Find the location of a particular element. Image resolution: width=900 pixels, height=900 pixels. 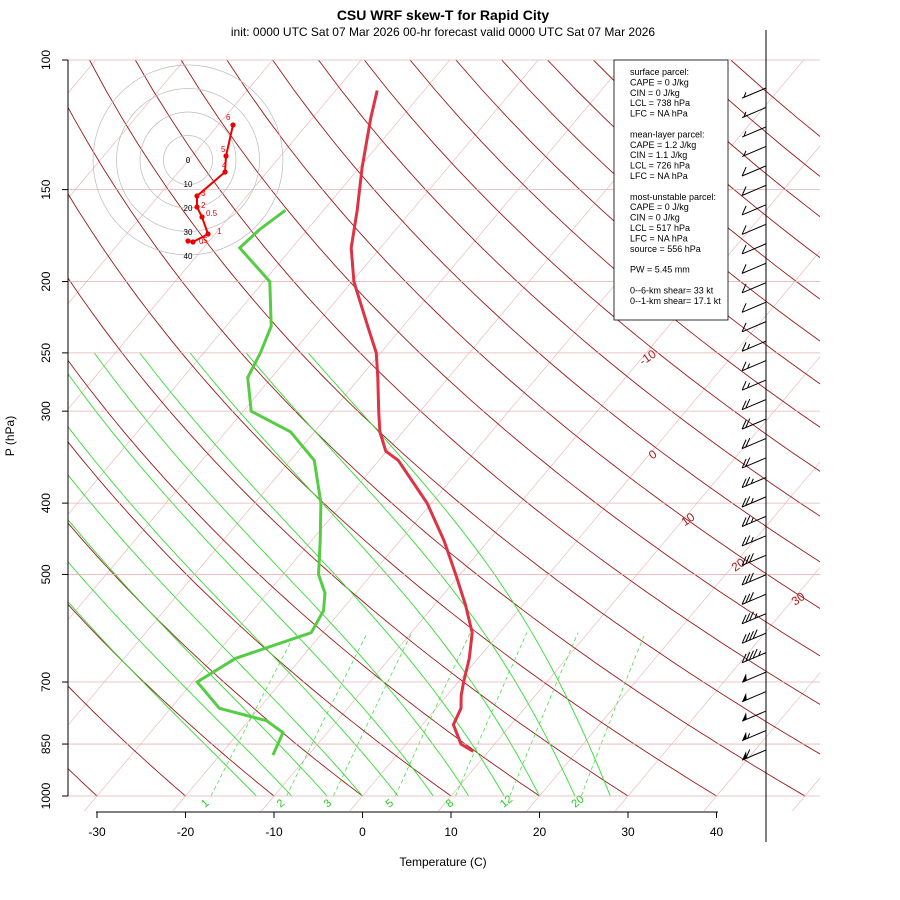

x-tick-label: -30 is located at coordinates (97, 832).